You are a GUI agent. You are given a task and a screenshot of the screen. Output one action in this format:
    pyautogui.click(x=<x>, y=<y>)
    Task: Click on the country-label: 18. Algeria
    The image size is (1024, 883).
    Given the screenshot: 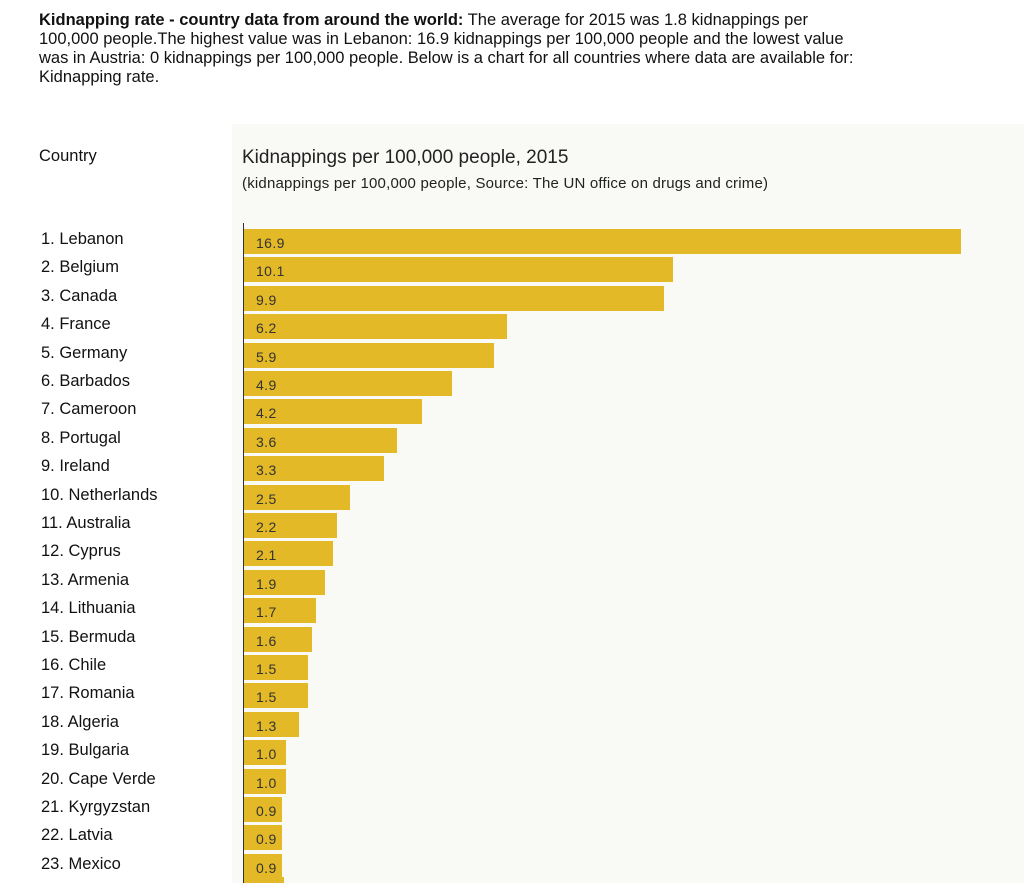 What is the action you would take?
    pyautogui.click(x=80, y=722)
    